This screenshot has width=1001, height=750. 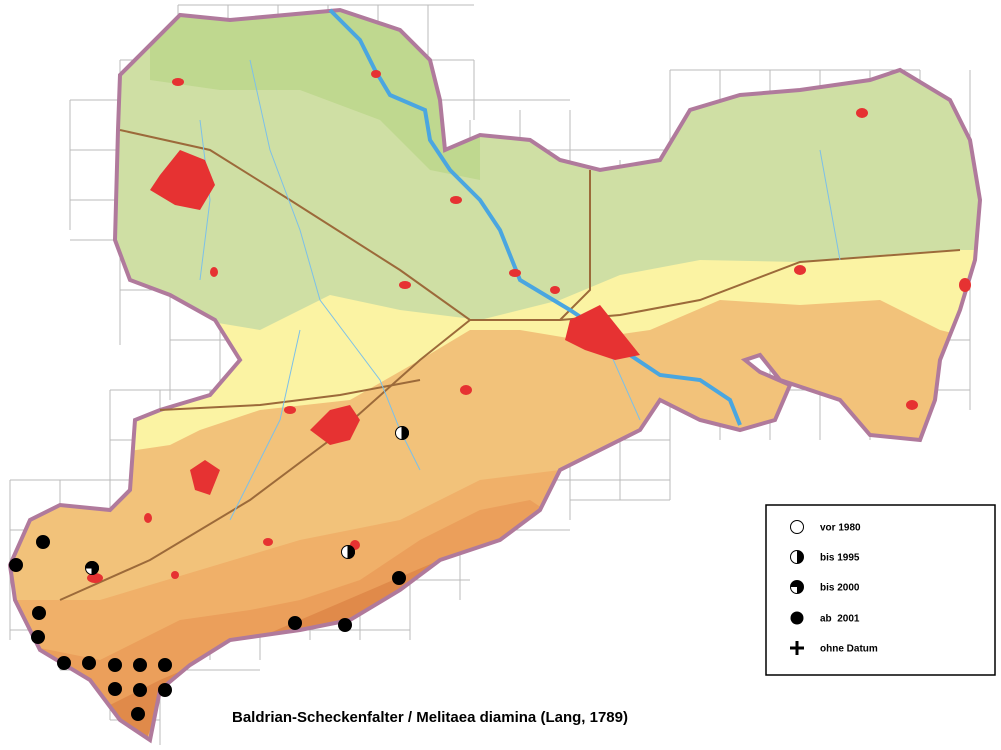 What do you see at coordinates (840, 528) in the screenshot?
I see `legend-label: vor 1980` at bounding box center [840, 528].